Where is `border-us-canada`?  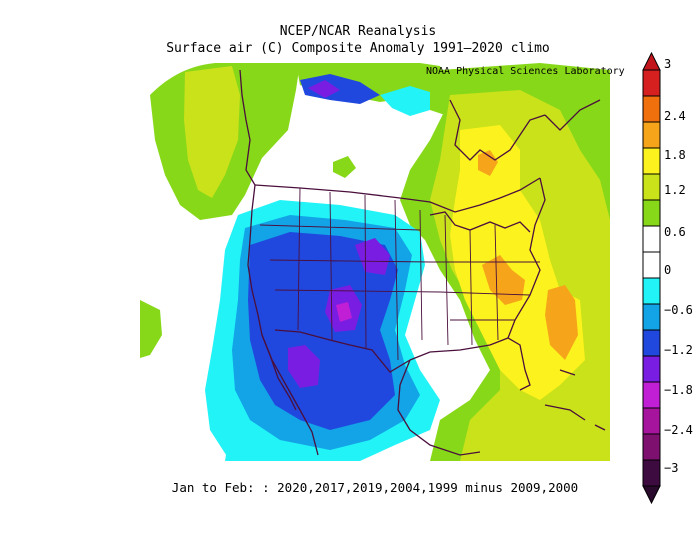
border-us-canada is located at coordinates (397, 195).